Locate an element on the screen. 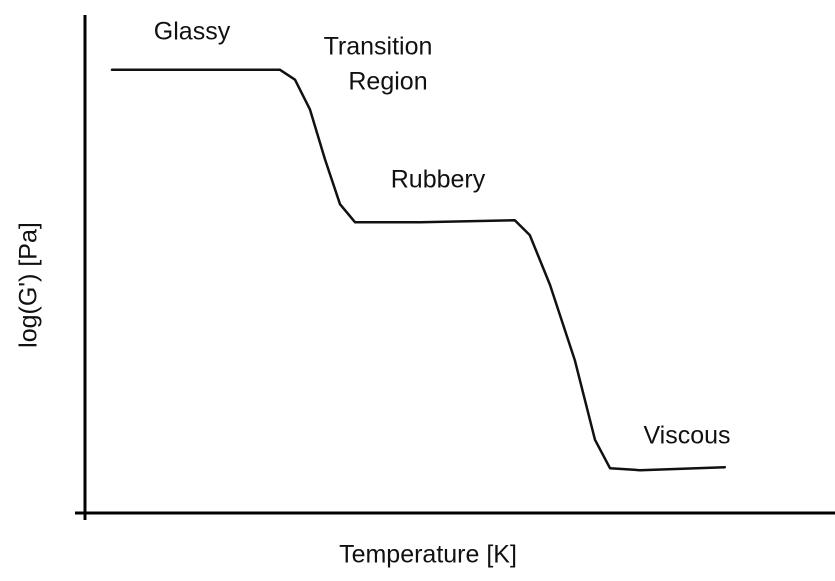 This screenshot has width=835, height=581. annotation: Rubbery is located at coordinates (438, 180).